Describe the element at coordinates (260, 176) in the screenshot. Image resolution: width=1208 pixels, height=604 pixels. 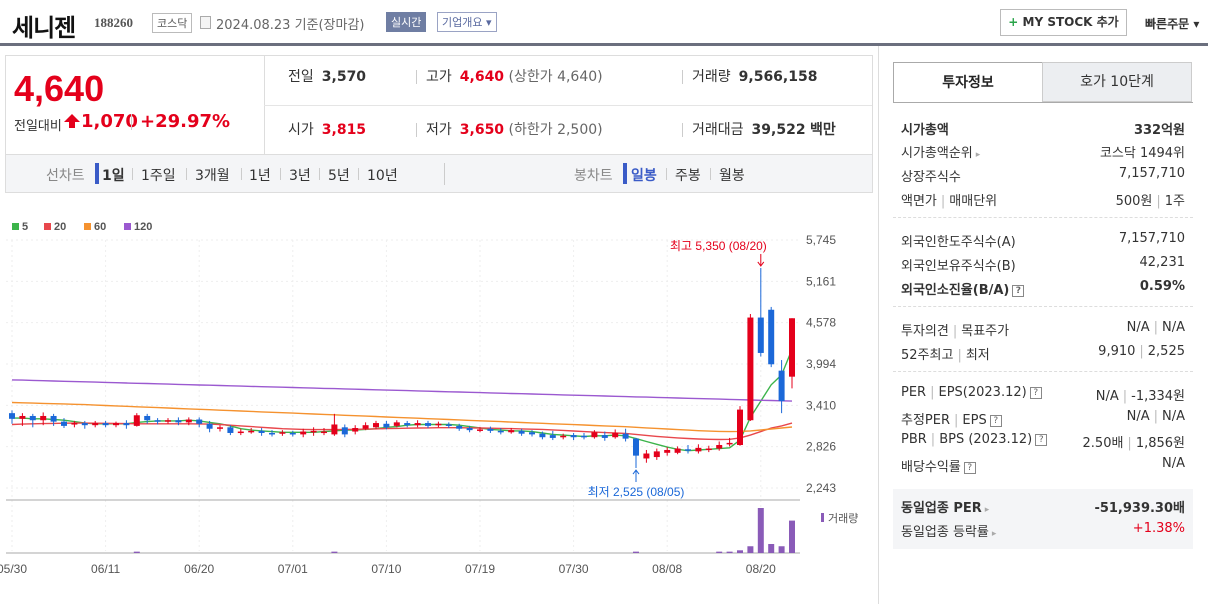
I see `period-1y: 1년` at that location.